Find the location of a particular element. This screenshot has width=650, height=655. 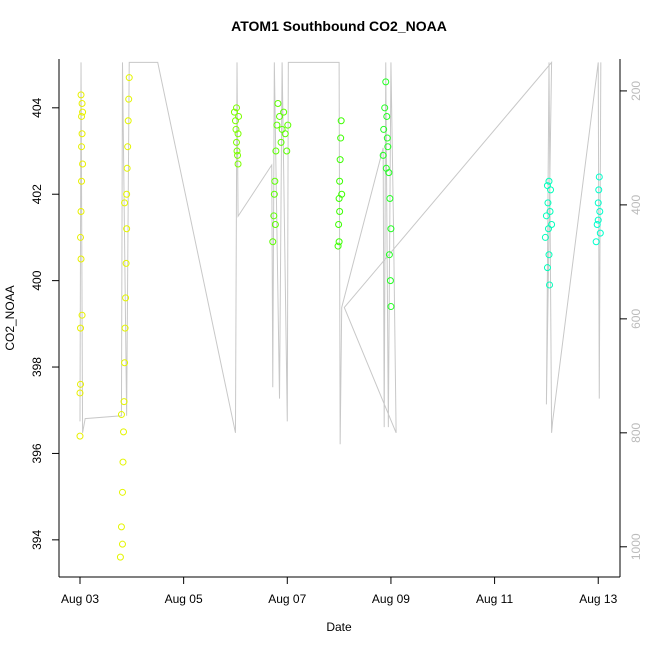

x-axis-label: Date is located at coordinates (339, 627).